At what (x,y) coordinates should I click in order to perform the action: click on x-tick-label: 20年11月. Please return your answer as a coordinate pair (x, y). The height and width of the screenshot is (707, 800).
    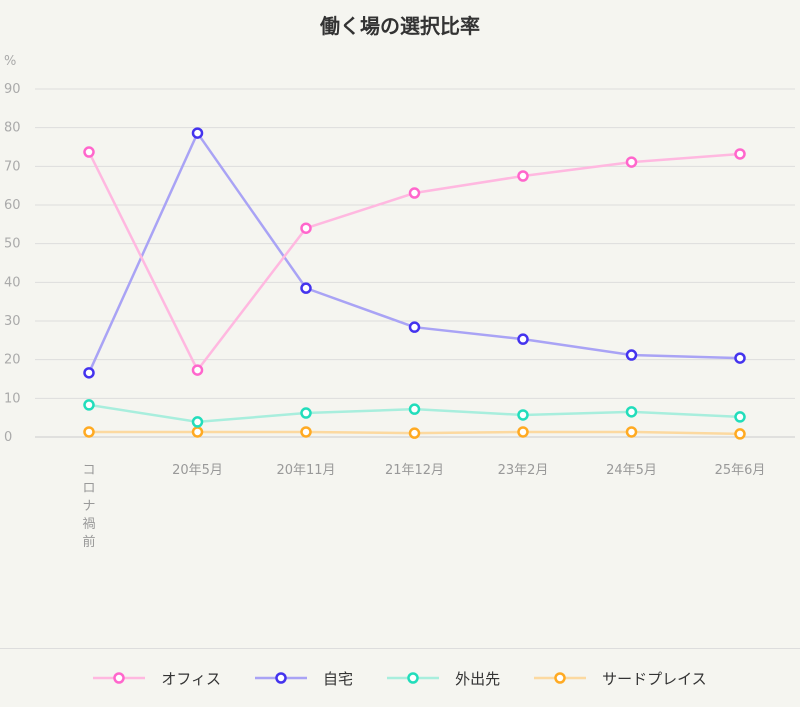
    Looking at the image, I should click on (305, 470).